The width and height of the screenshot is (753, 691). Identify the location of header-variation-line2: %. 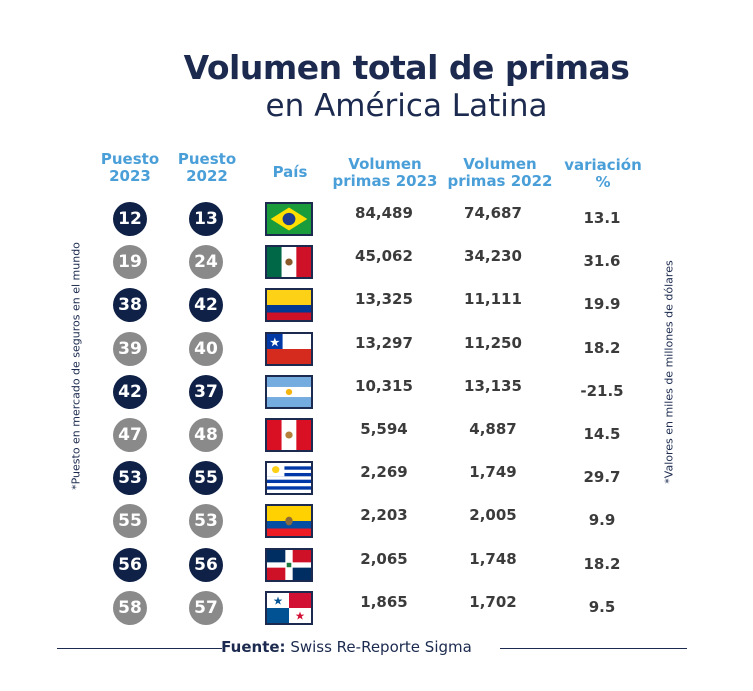
(603, 182).